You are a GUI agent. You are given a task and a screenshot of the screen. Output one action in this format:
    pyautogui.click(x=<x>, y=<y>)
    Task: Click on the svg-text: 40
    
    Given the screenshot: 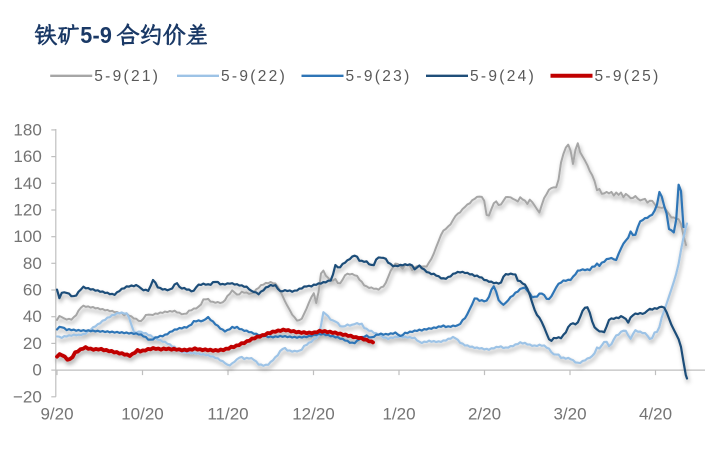 What is the action you would take?
    pyautogui.click(x=32, y=316)
    